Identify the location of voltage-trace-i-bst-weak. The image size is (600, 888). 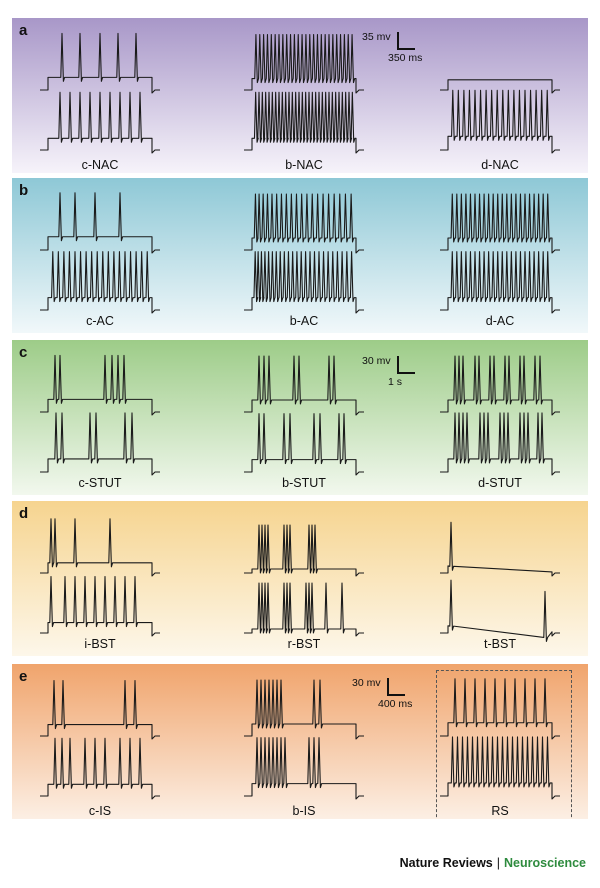
(100, 547).